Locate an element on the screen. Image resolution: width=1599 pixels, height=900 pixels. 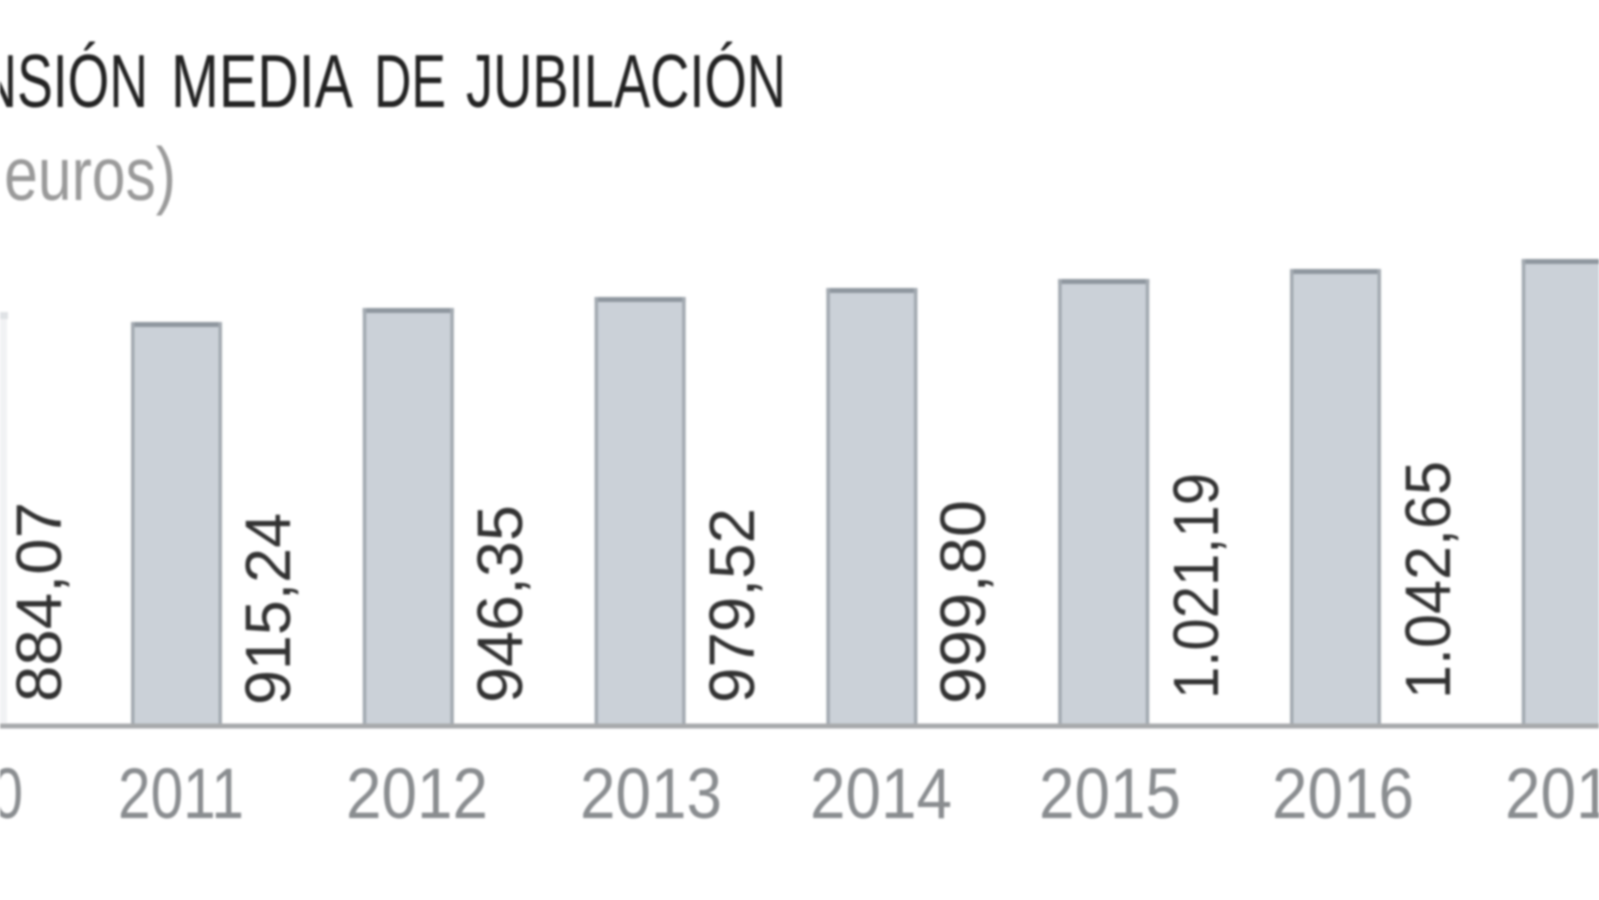
svg-text: 915,24 is located at coordinates (268, 609).